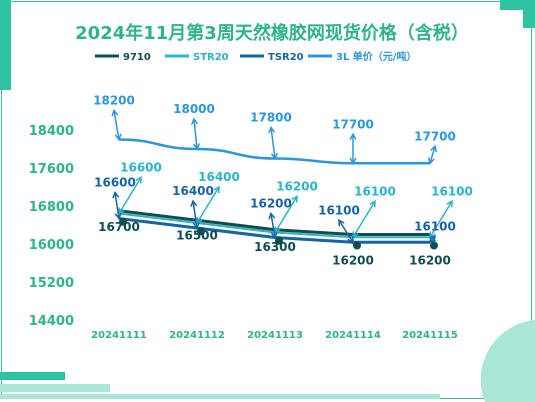 Image resolution: width=535 pixels, height=402 pixels. I want to click on x-tick-label: 20241112, so click(197, 335).